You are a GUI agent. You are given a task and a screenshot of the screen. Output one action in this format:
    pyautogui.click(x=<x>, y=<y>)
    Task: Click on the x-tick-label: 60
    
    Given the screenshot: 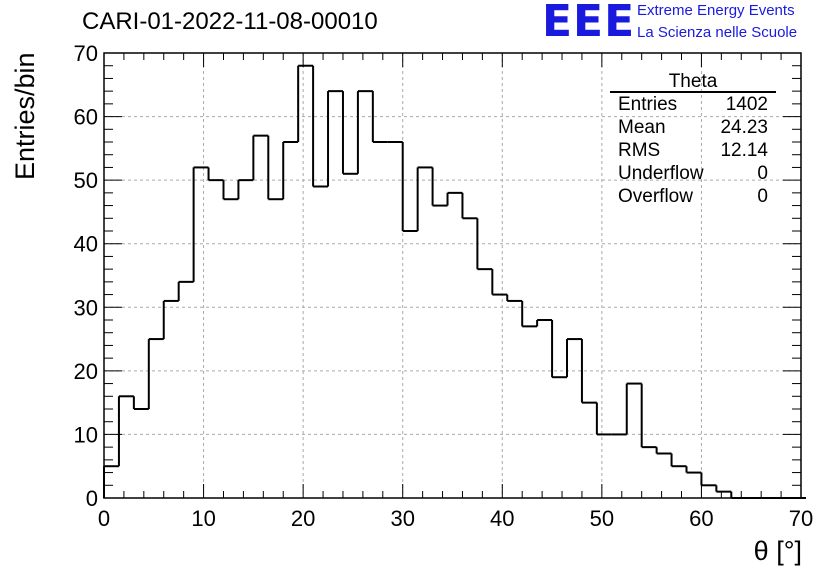 What is the action you would take?
    pyautogui.click(x=701, y=518)
    